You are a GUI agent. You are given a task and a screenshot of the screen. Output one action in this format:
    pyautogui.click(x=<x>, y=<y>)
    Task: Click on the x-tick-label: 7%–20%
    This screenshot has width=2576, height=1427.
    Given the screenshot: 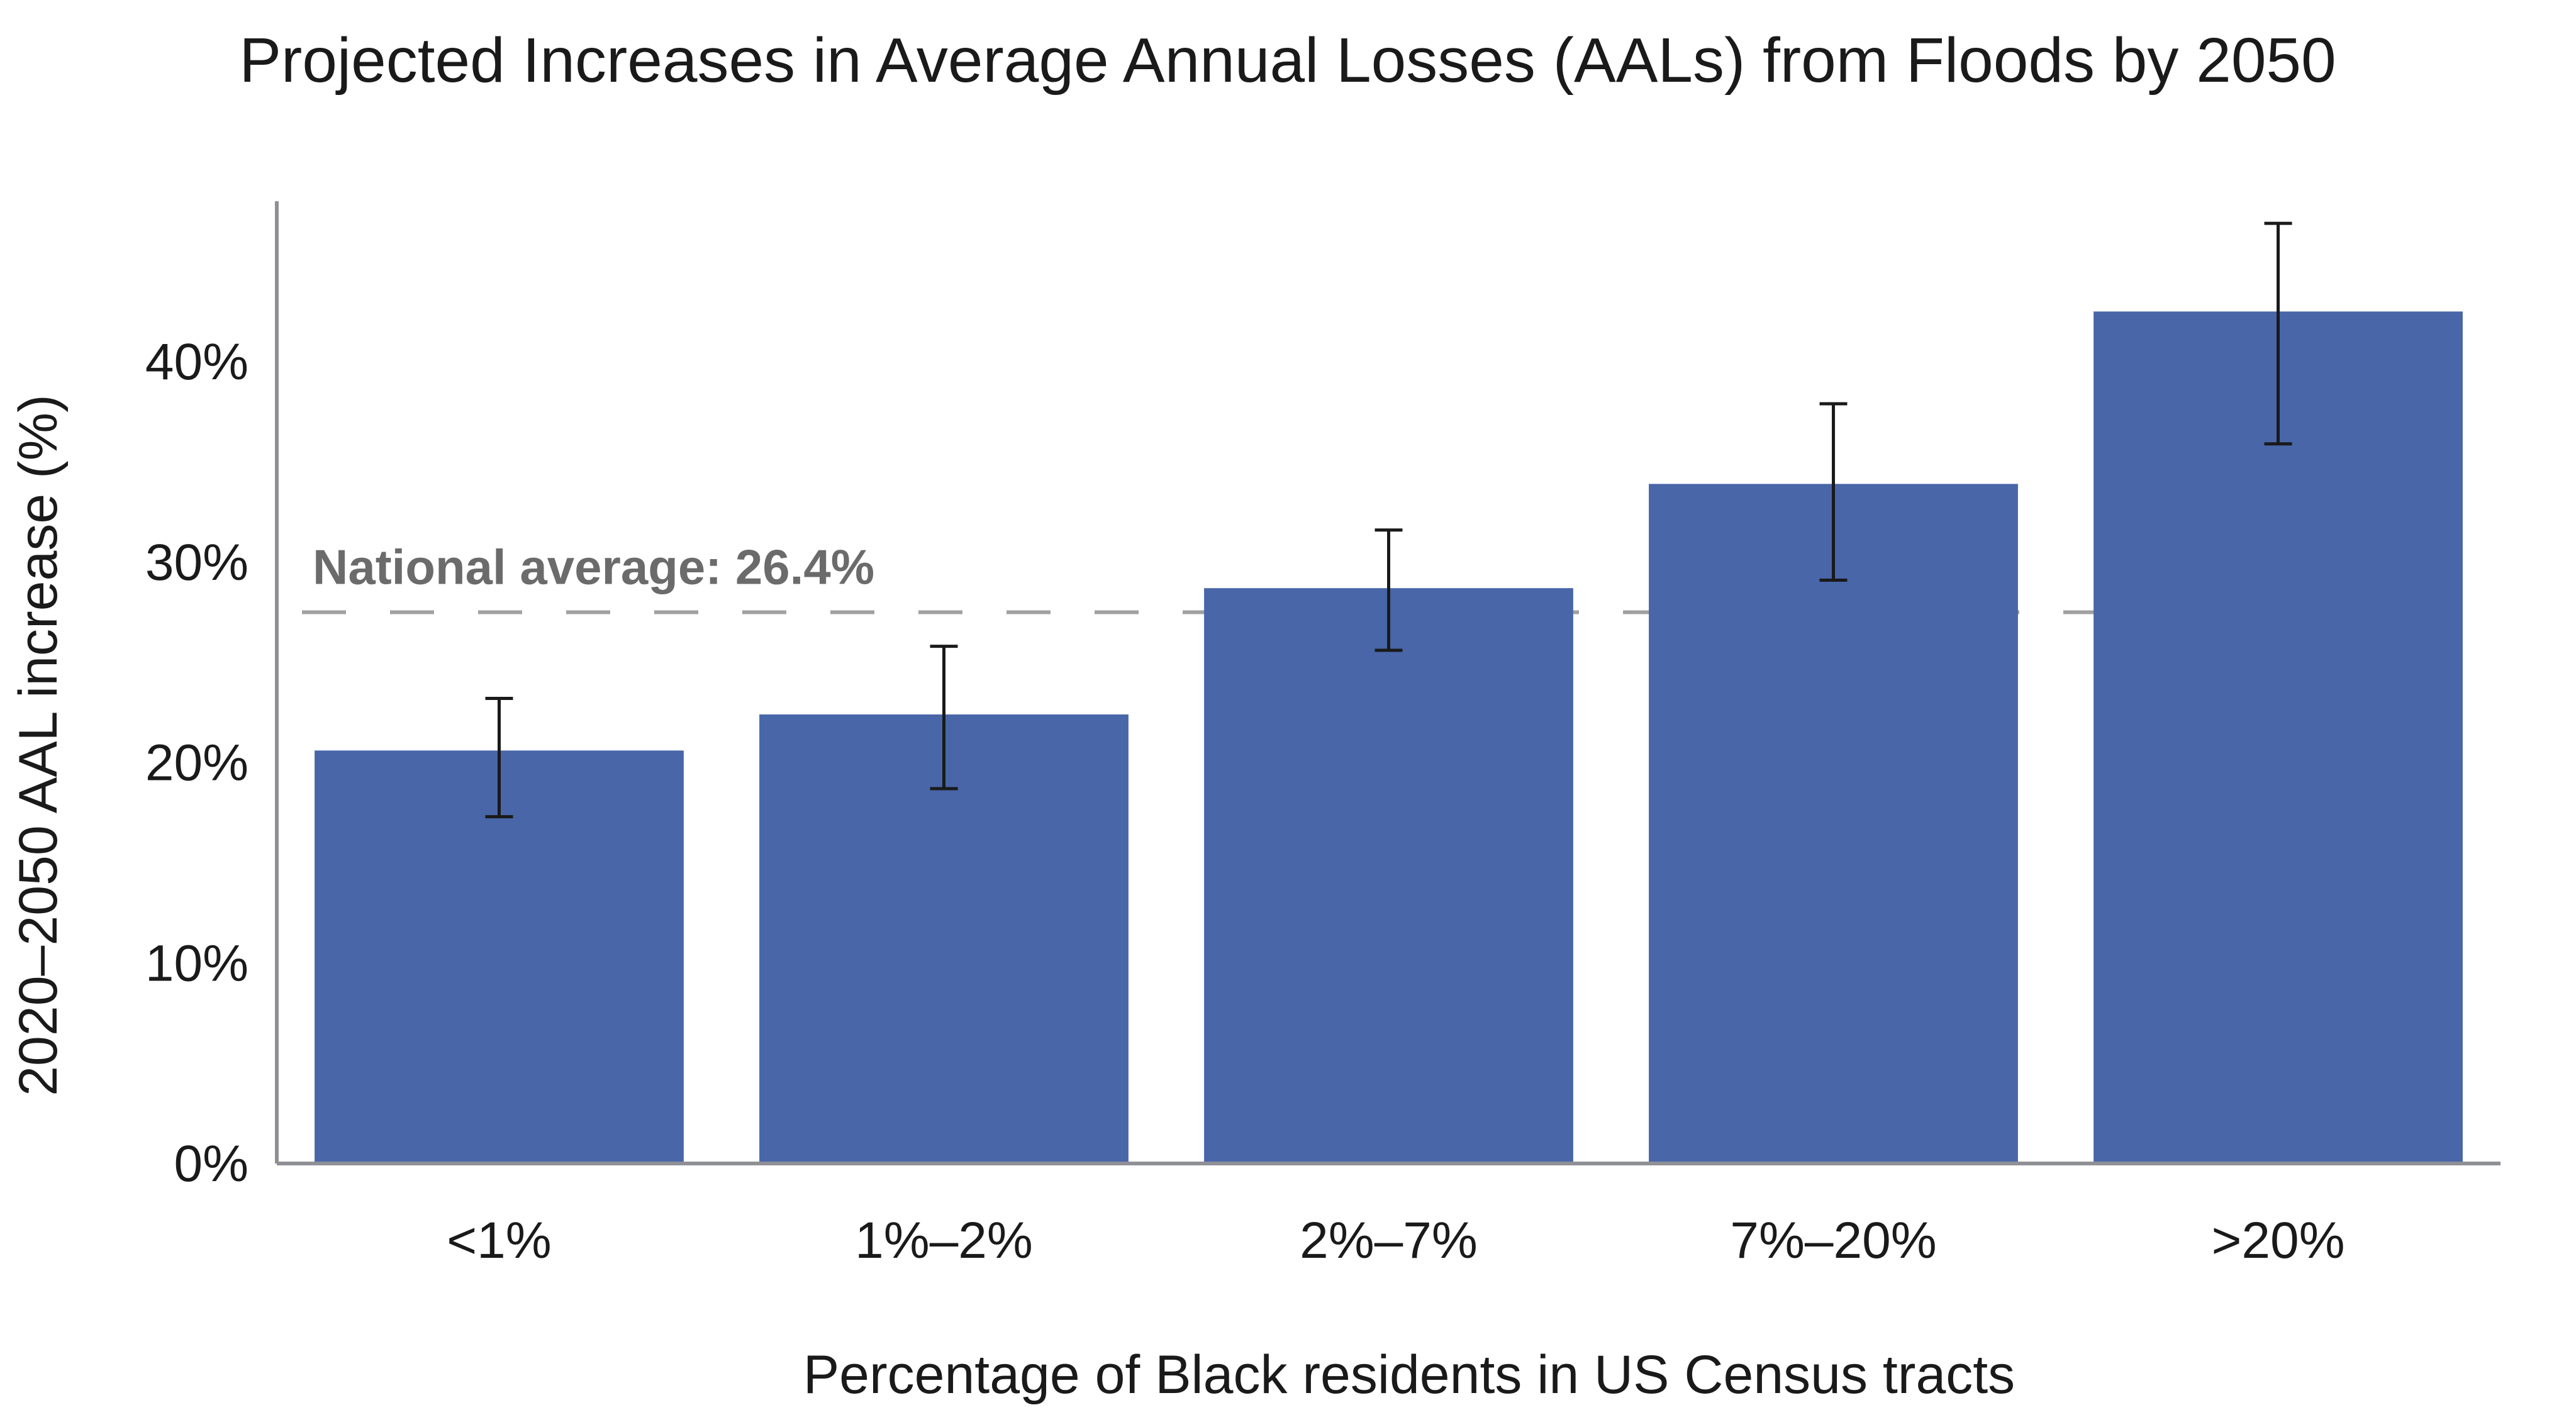 What is the action you would take?
    pyautogui.click(x=1833, y=1240)
    